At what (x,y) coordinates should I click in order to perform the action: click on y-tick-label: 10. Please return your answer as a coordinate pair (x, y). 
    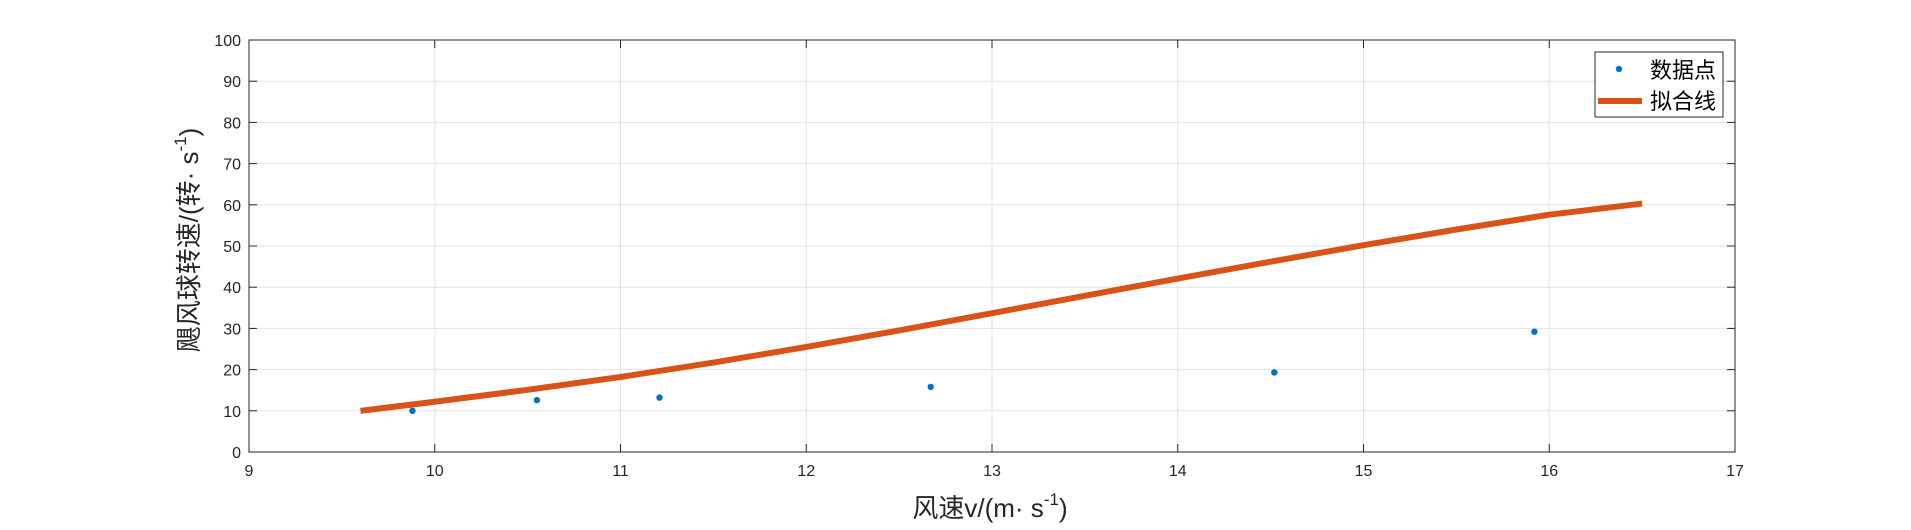
    Looking at the image, I should click on (232, 412).